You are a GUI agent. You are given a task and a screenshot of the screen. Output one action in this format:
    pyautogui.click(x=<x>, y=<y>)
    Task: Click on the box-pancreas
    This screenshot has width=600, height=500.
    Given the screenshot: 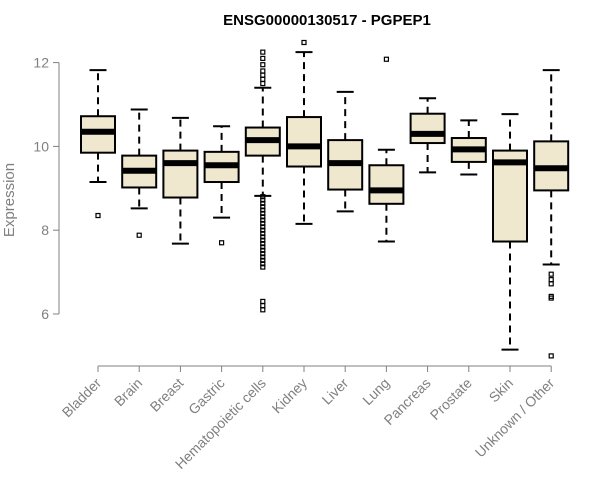 What is the action you would take?
    pyautogui.click(x=427, y=135)
    